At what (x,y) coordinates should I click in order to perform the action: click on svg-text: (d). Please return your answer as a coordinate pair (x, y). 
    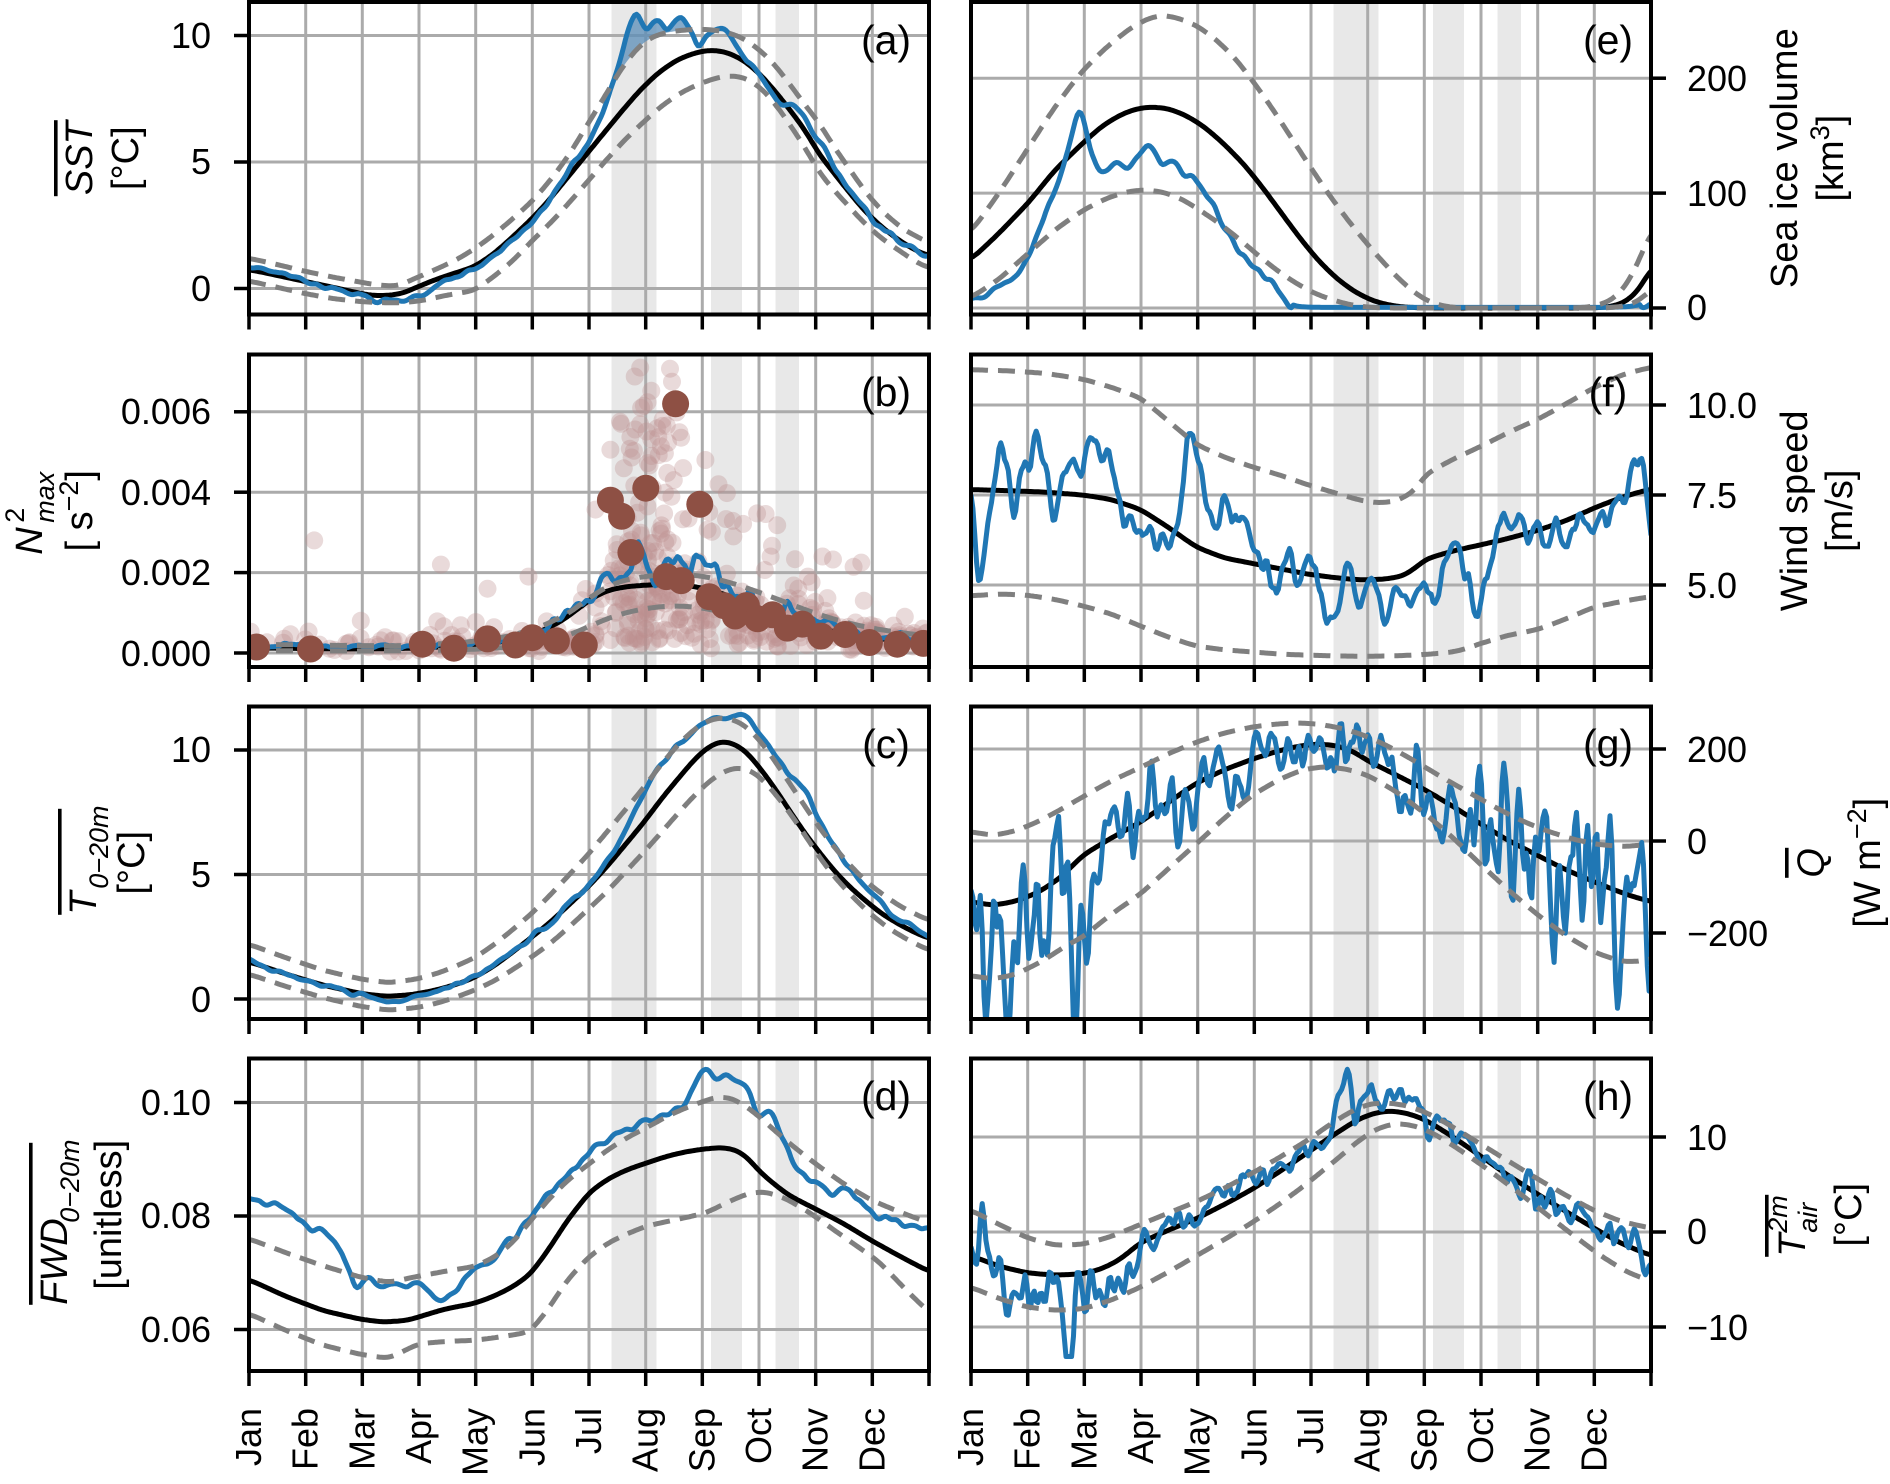
    Looking at the image, I should click on (886, 1096).